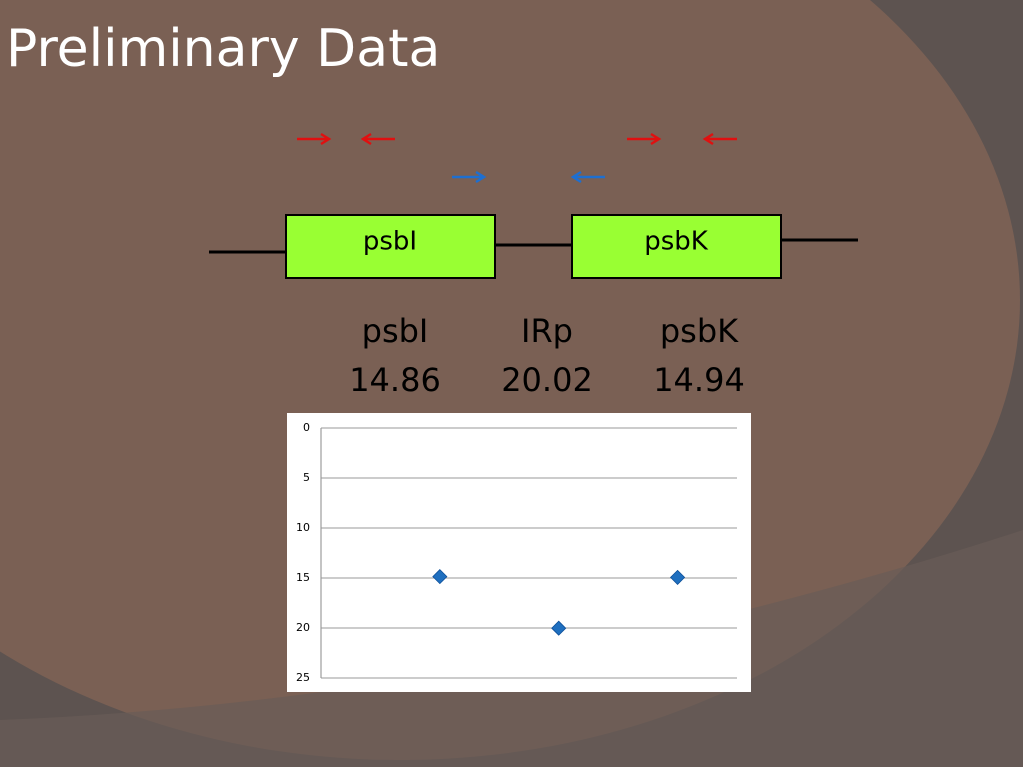  What do you see at coordinates (395, 331) in the screenshot?
I see `column-label: psbI` at bounding box center [395, 331].